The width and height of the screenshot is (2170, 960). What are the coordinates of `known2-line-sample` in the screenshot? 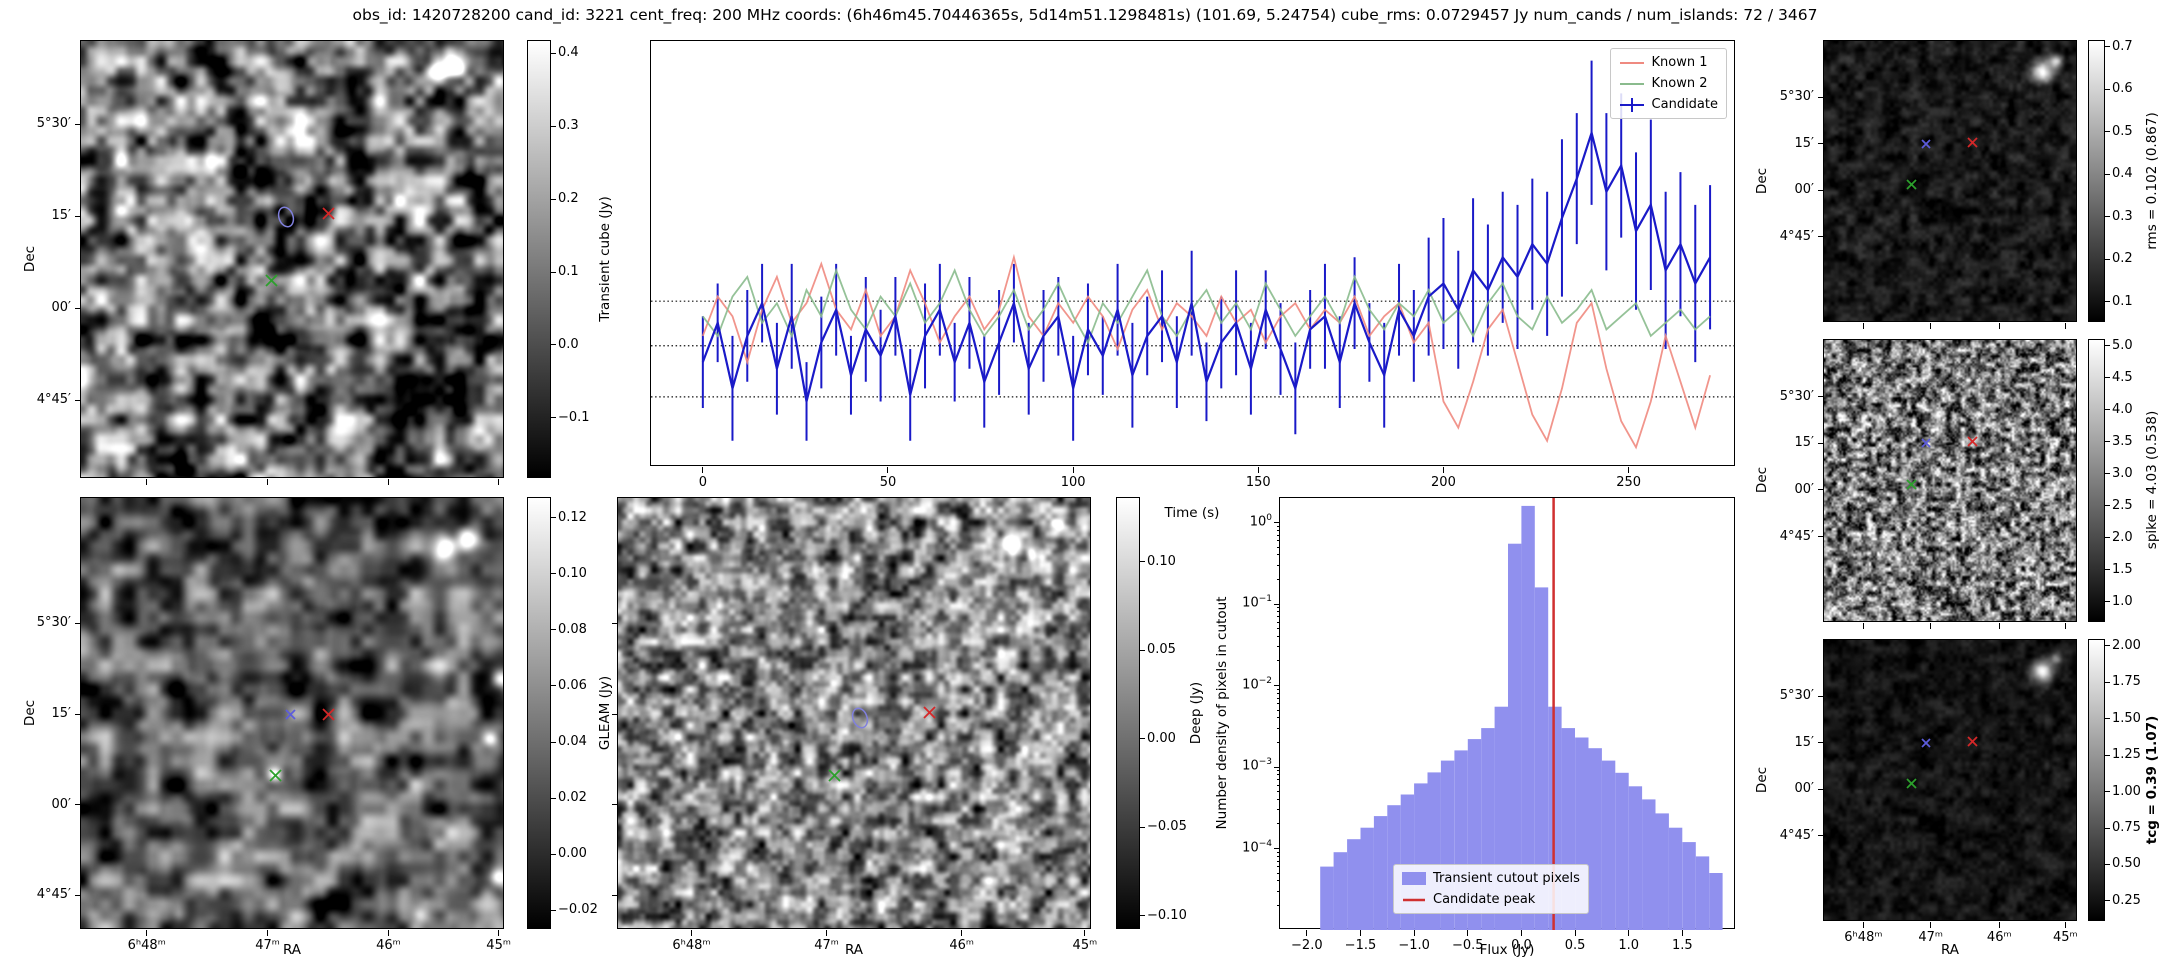 It's located at (1631, 83).